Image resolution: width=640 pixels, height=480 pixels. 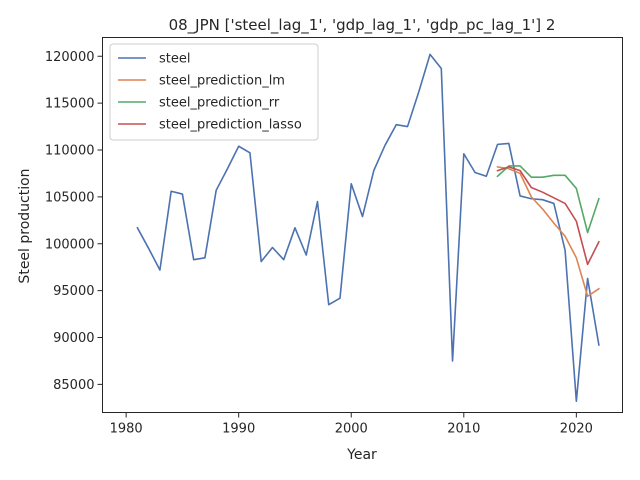 I want to click on series-line-steel-prediction-lasso, so click(x=548, y=216).